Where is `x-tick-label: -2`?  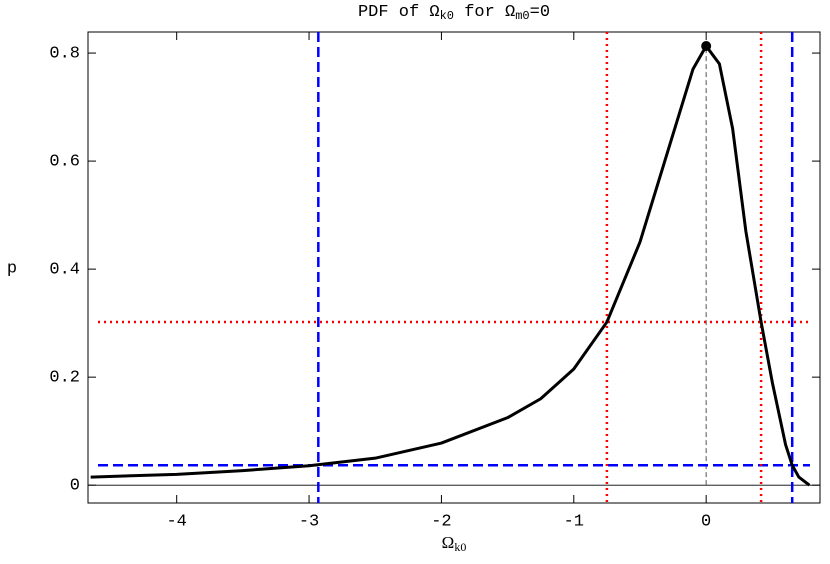
x-tick-label: -2 is located at coordinates (441, 521).